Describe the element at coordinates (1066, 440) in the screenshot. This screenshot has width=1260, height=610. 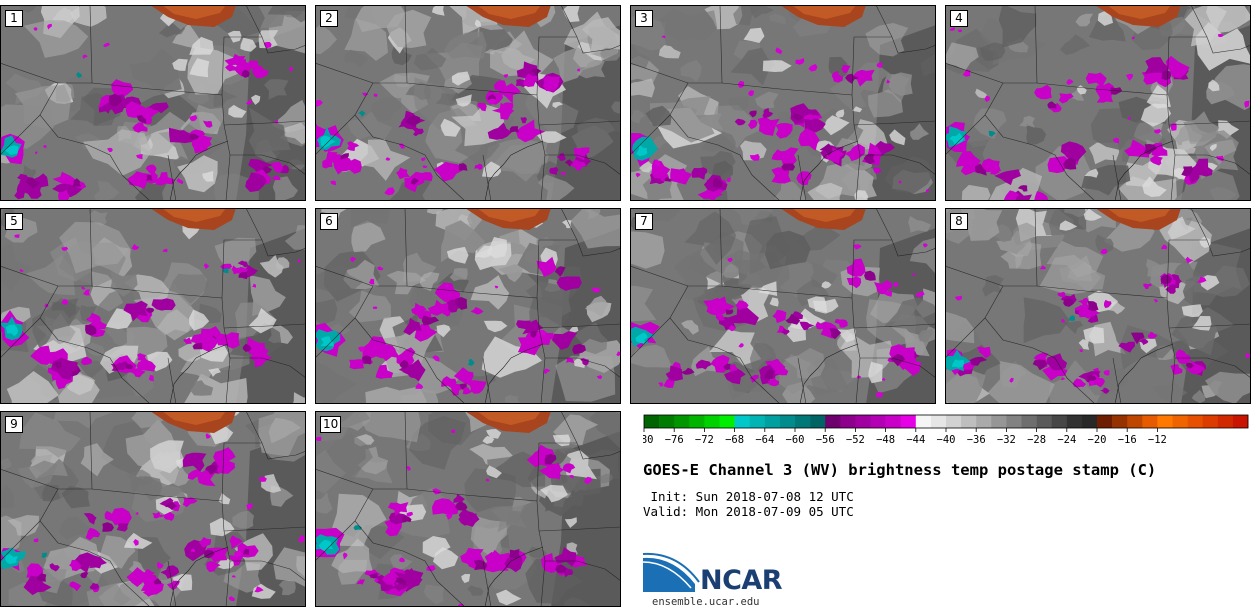
I see `colorbar-tick-label: −24` at that location.